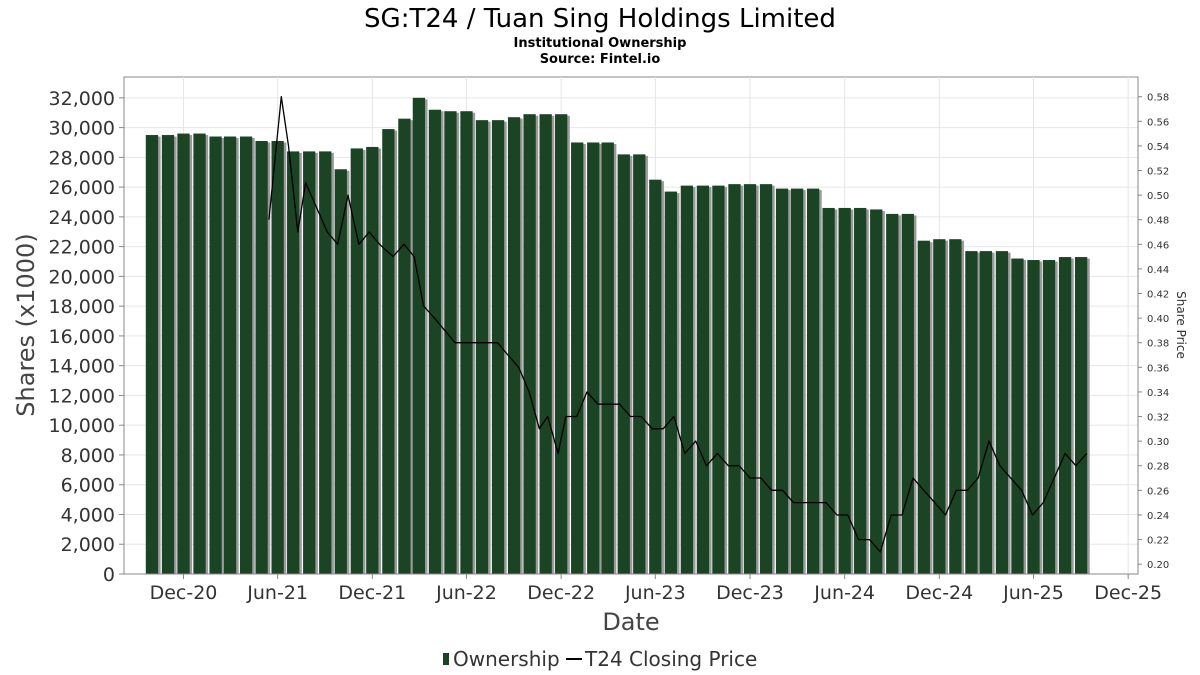 Image resolution: width=1200 pixels, height=675 pixels. What do you see at coordinates (750, 593) in the screenshot?
I see `x-tick-label: Dec-23` at bounding box center [750, 593].